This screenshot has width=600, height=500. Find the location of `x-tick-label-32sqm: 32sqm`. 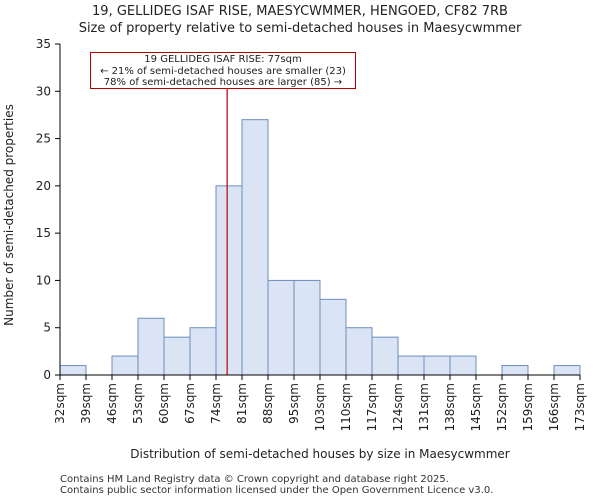

x-tick-label-32sqm: 32sqm is located at coordinates (60, 403).